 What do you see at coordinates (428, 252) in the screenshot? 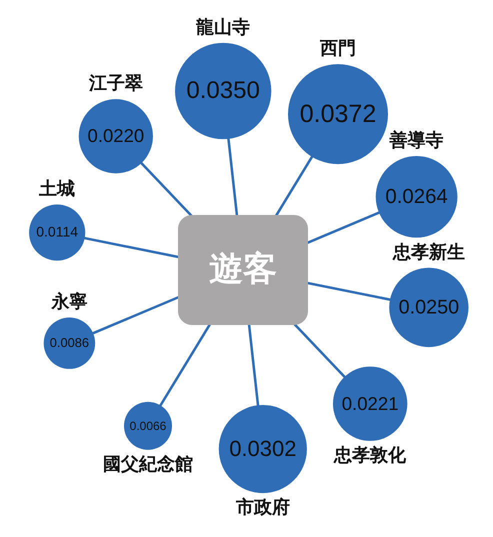
I see `category-label: 忠孝新生` at bounding box center [428, 252].